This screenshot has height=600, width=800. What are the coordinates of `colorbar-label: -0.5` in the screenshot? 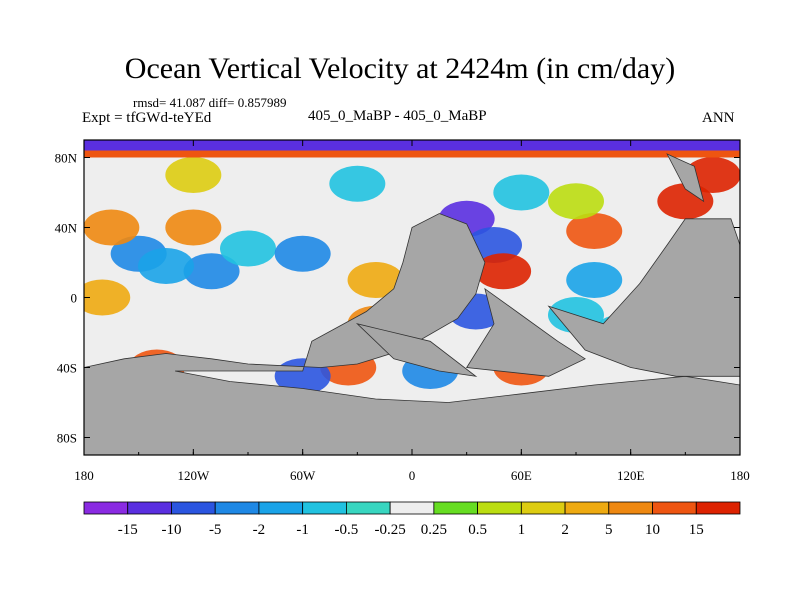 It's located at (347, 530).